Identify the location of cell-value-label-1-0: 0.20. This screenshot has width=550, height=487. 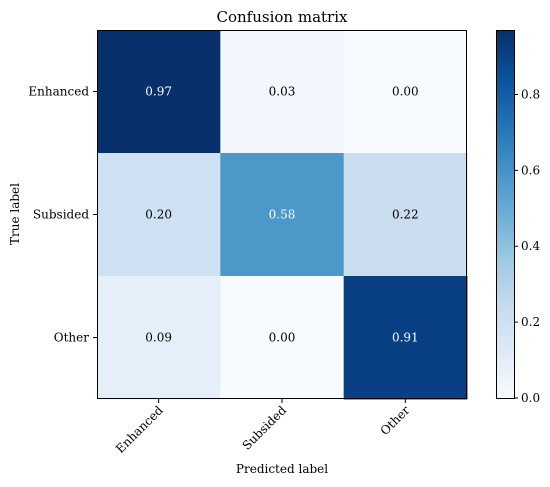
(158, 215).